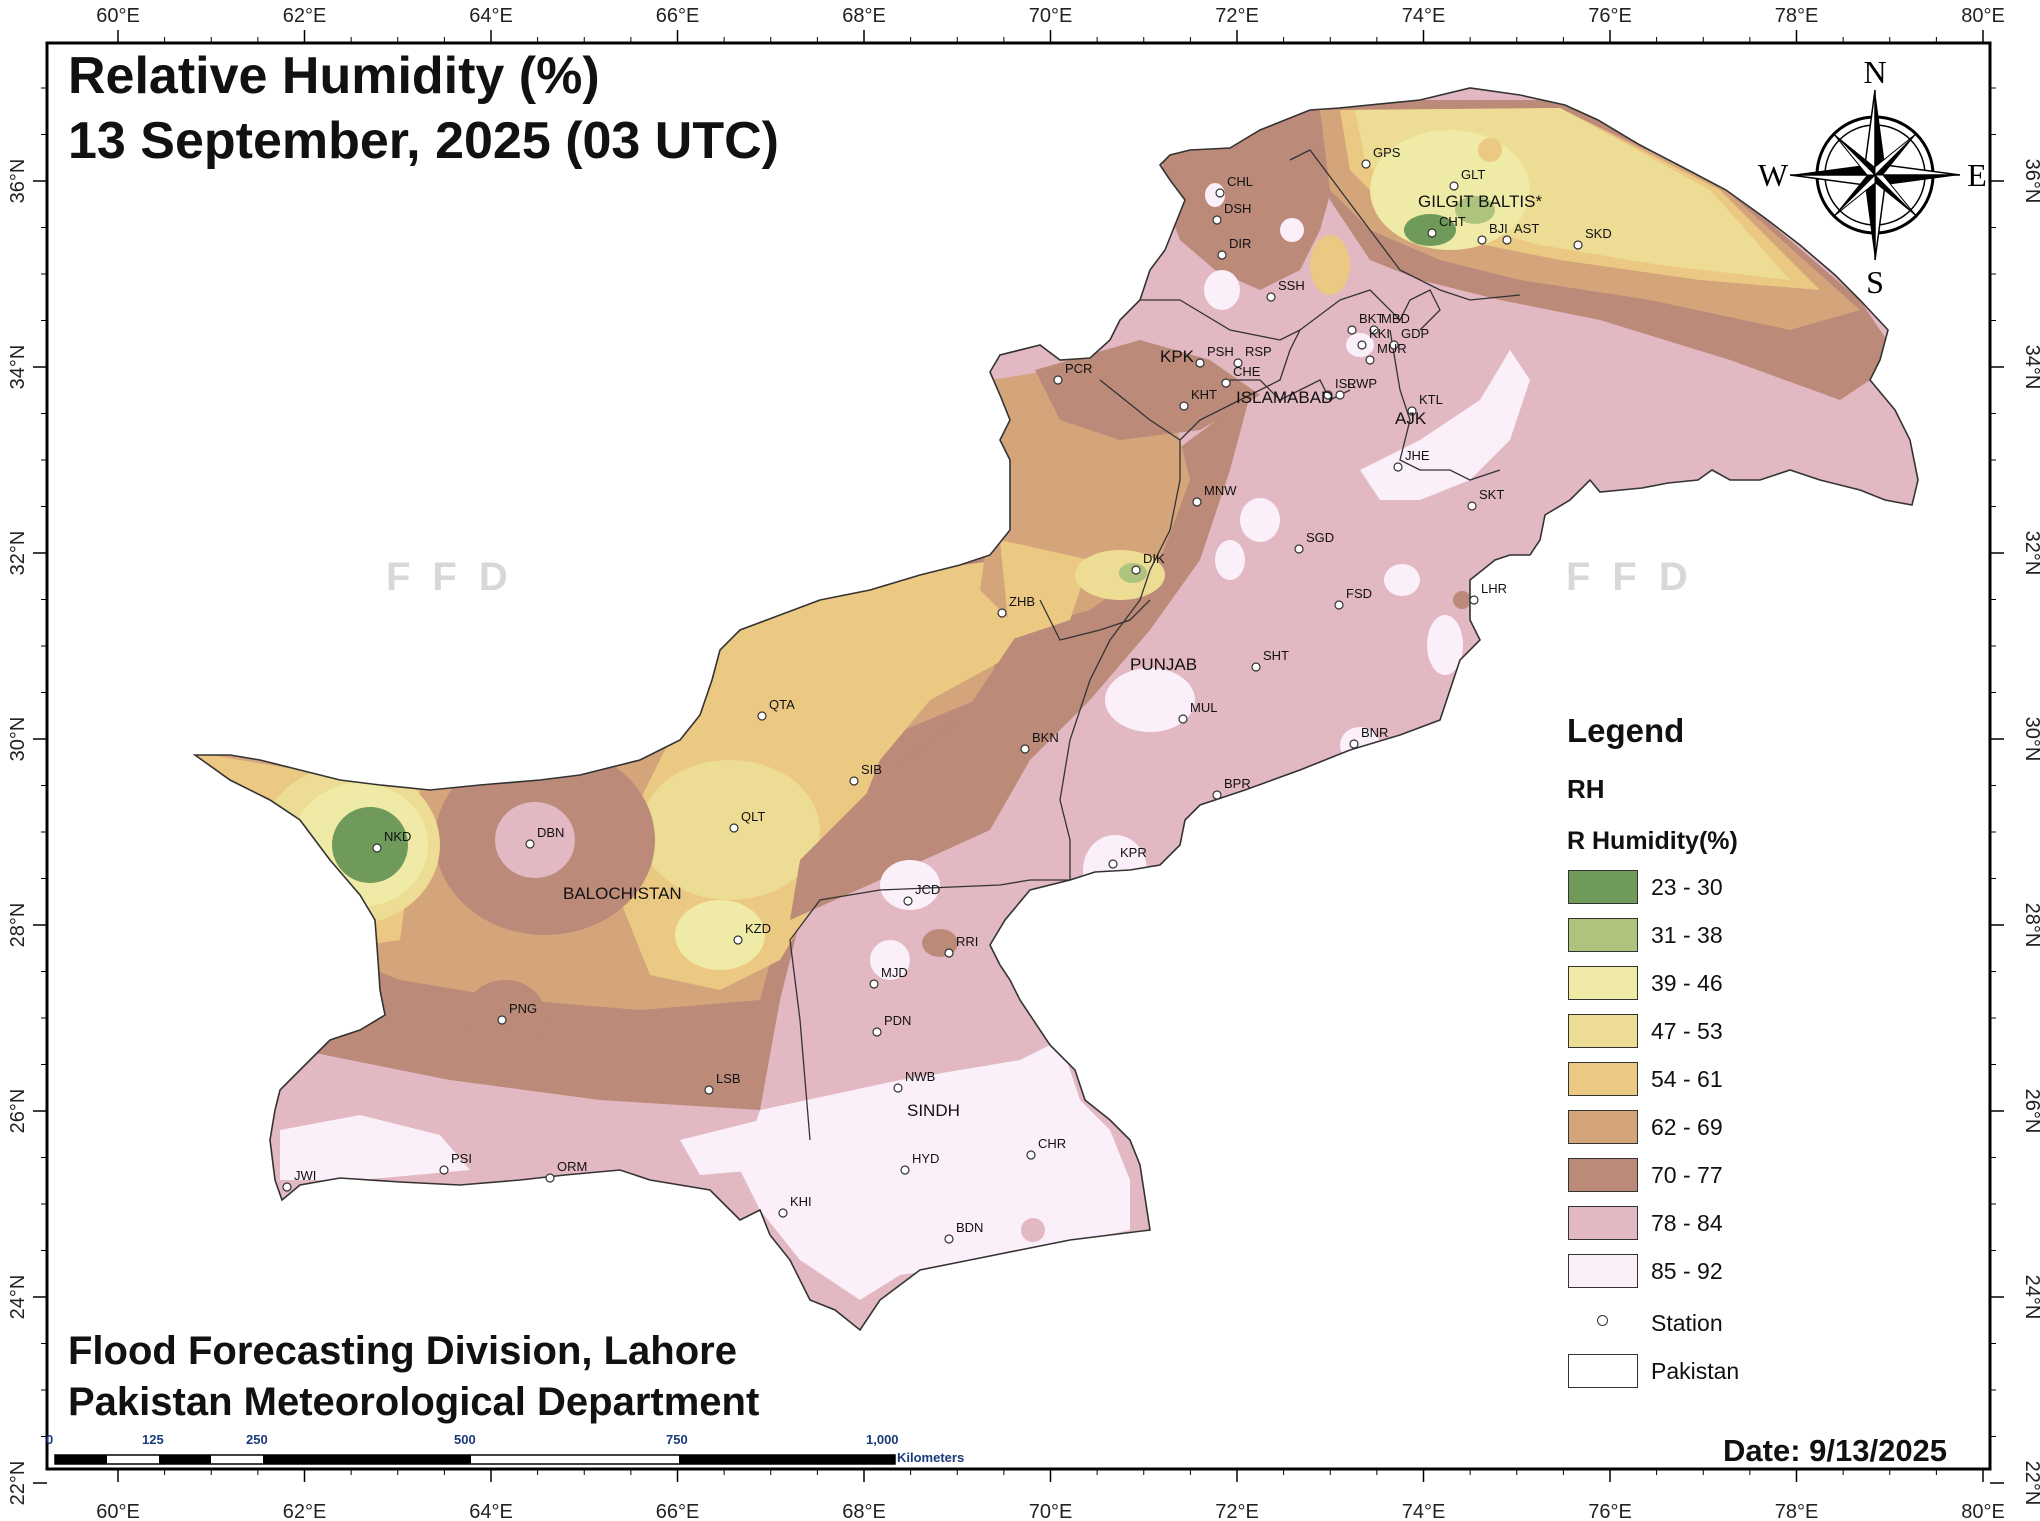 This screenshot has height=1521, width=2040. Describe the element at coordinates (414, 1402) in the screenshot. I see `footer-department: Pakistan Meteorological Department` at that location.